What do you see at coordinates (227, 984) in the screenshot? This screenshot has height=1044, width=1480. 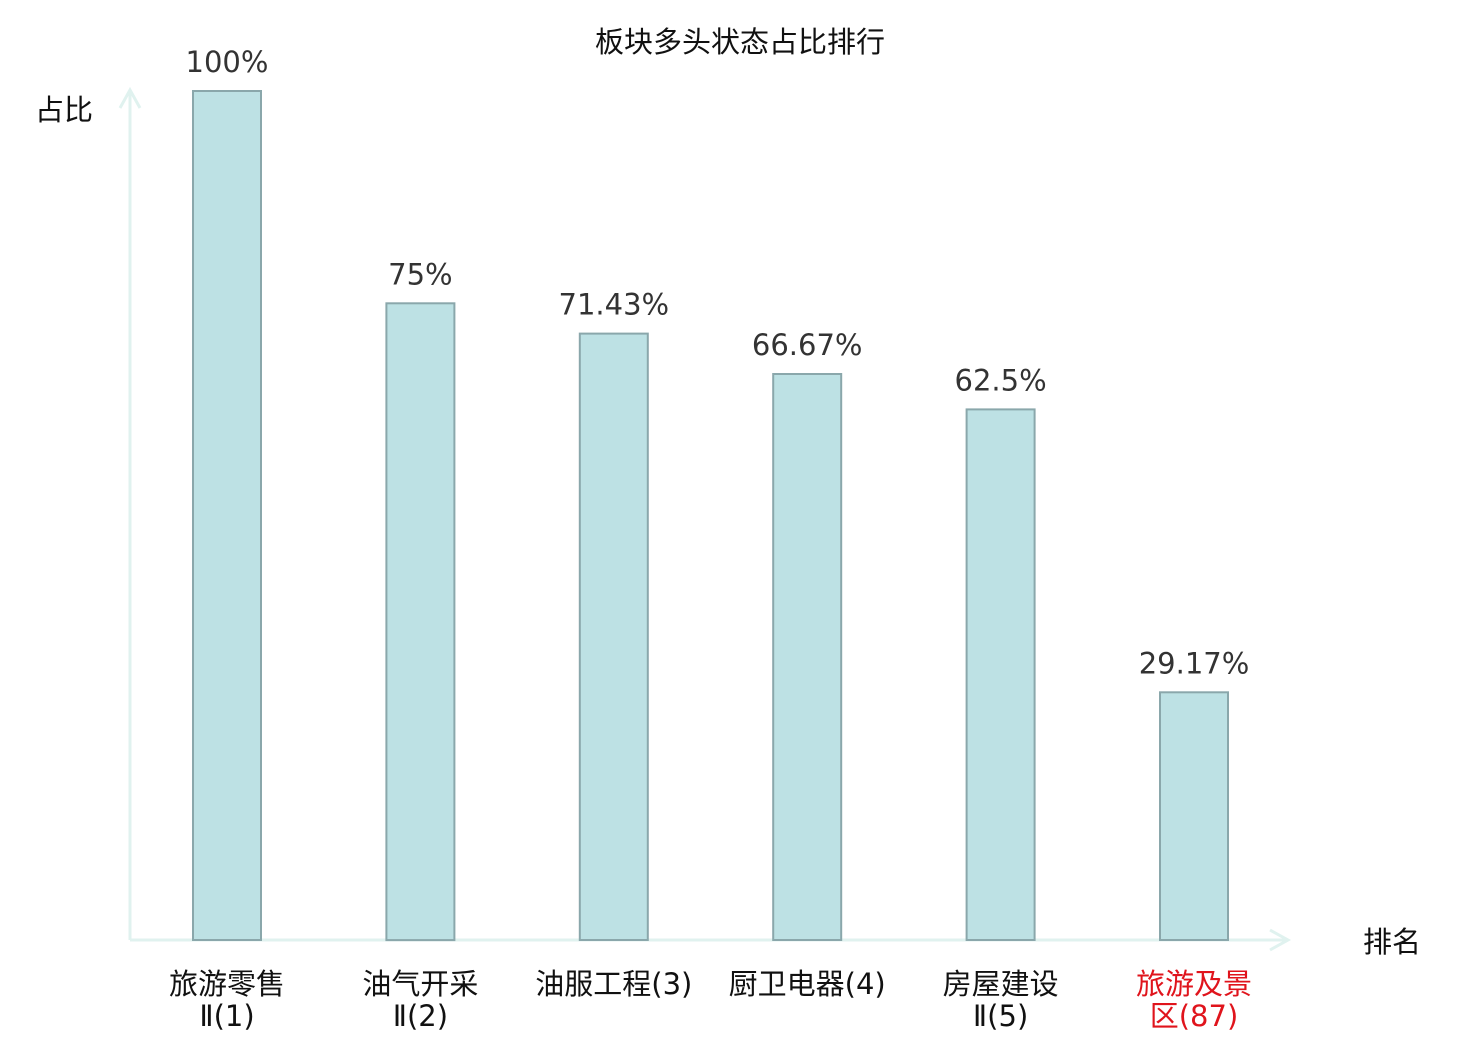 I see `category-label-1-line-1: 旅游零售` at bounding box center [227, 984].